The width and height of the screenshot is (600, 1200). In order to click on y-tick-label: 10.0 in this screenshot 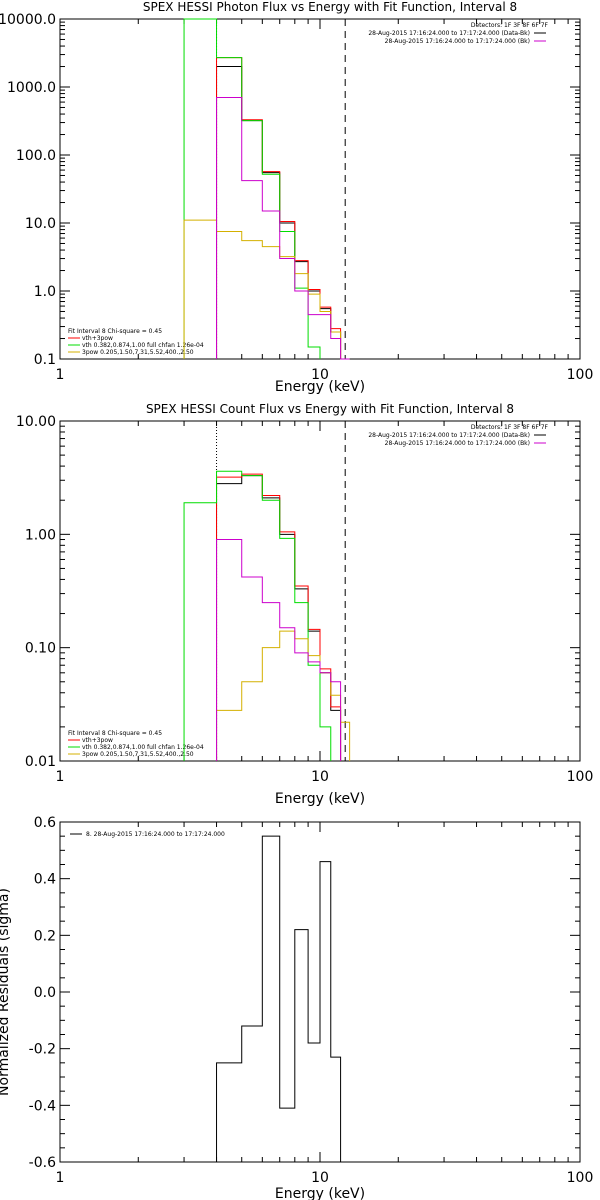, I will do `click(40, 224)`.